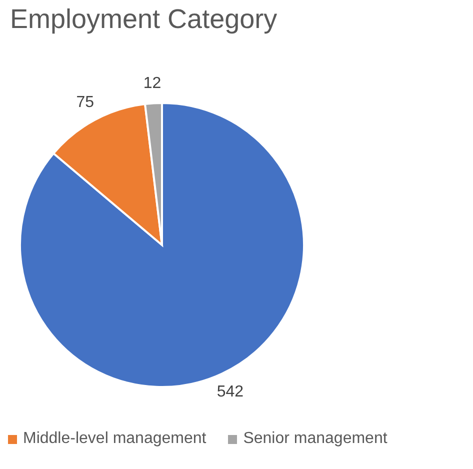 This screenshot has width=473, height=469. What do you see at coordinates (152, 83) in the screenshot?
I see `data-label: 12` at bounding box center [152, 83].